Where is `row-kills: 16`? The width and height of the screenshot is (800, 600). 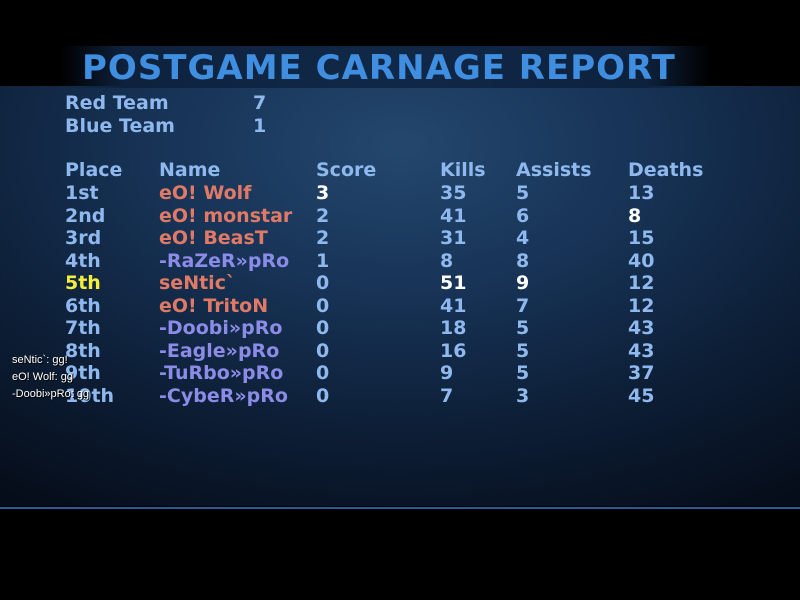
row-kills: 16 is located at coordinates (453, 350).